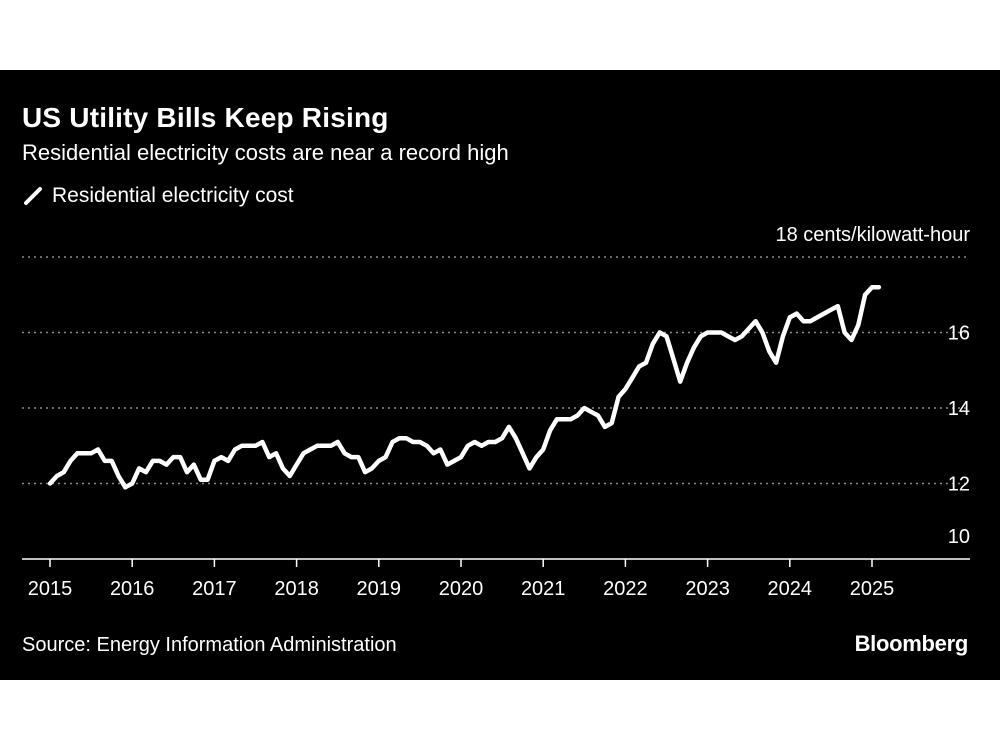  What do you see at coordinates (911, 643) in the screenshot?
I see `bloomberg-logo: Bloomberg` at bounding box center [911, 643].